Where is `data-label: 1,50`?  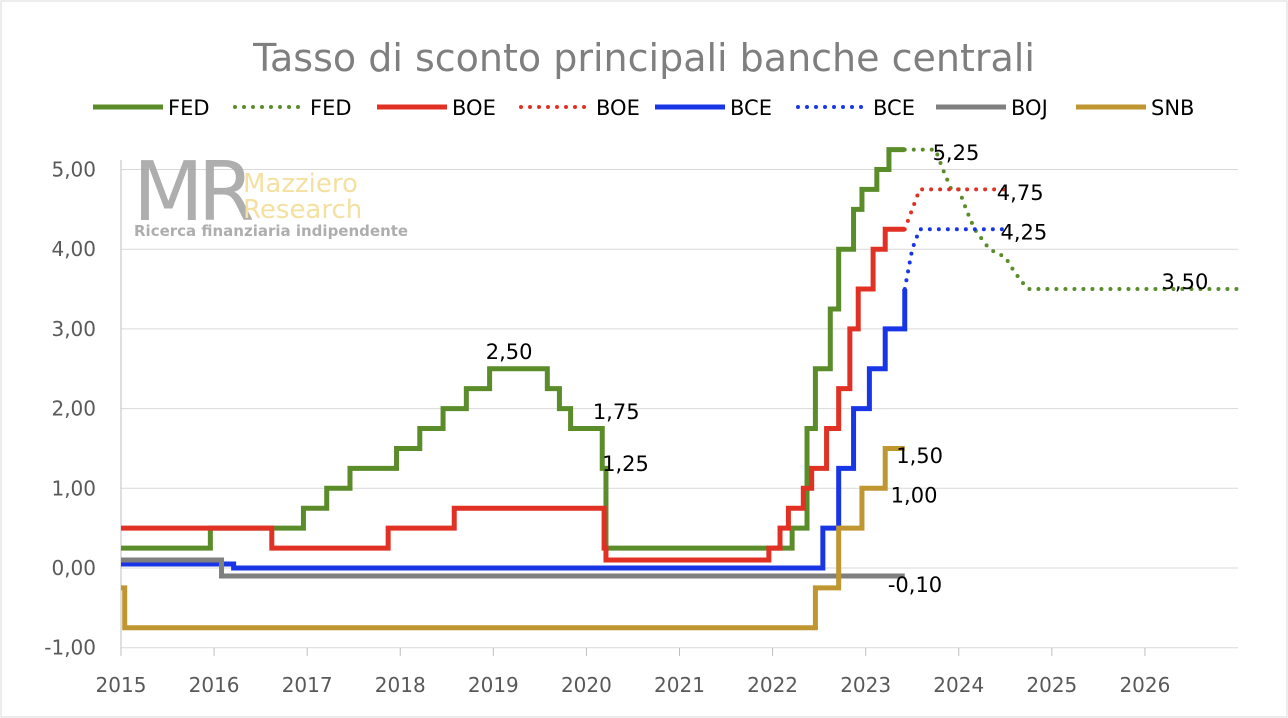 data-label: 1,50 is located at coordinates (919, 456).